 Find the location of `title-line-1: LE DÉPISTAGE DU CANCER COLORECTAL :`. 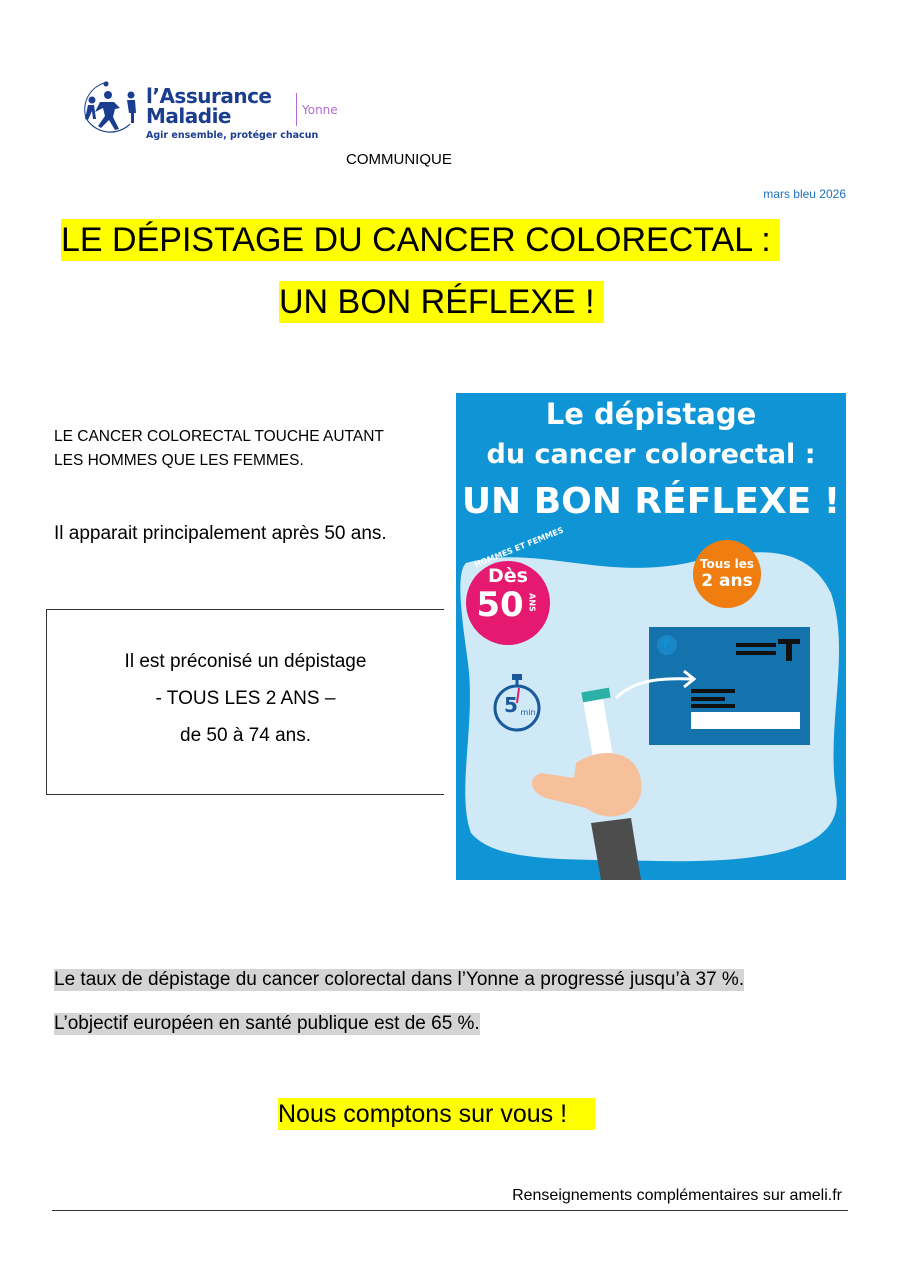

title-line-1: LE DÉPISTAGE DU CANCER COLORECTAL : is located at coordinates (421, 240).